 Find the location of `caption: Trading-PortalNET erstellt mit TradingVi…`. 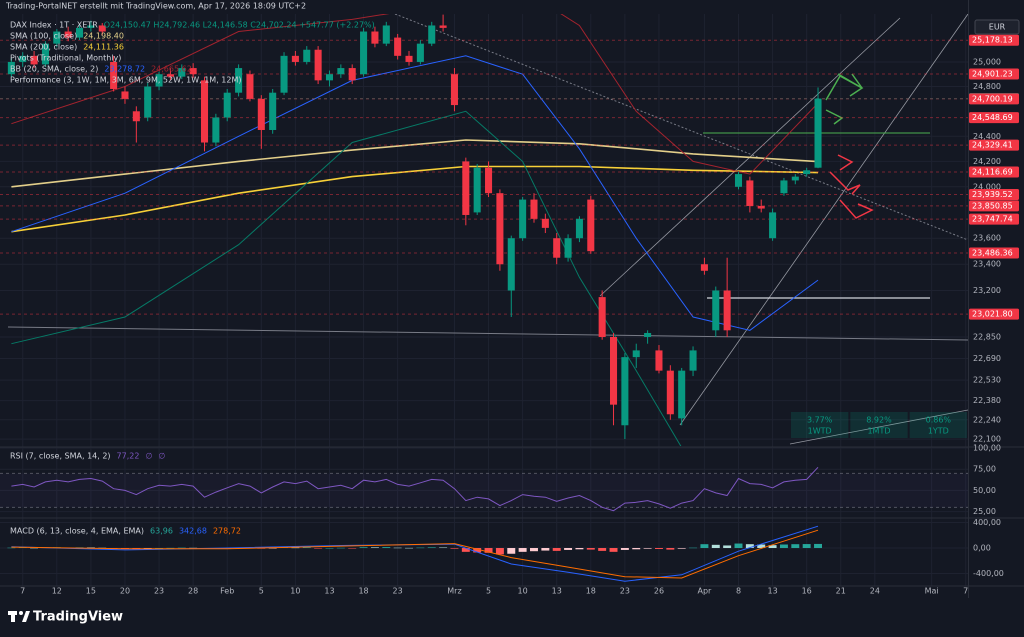

caption: Trading-PortalNET erstellt mit TradingVi… is located at coordinates (155, 6).